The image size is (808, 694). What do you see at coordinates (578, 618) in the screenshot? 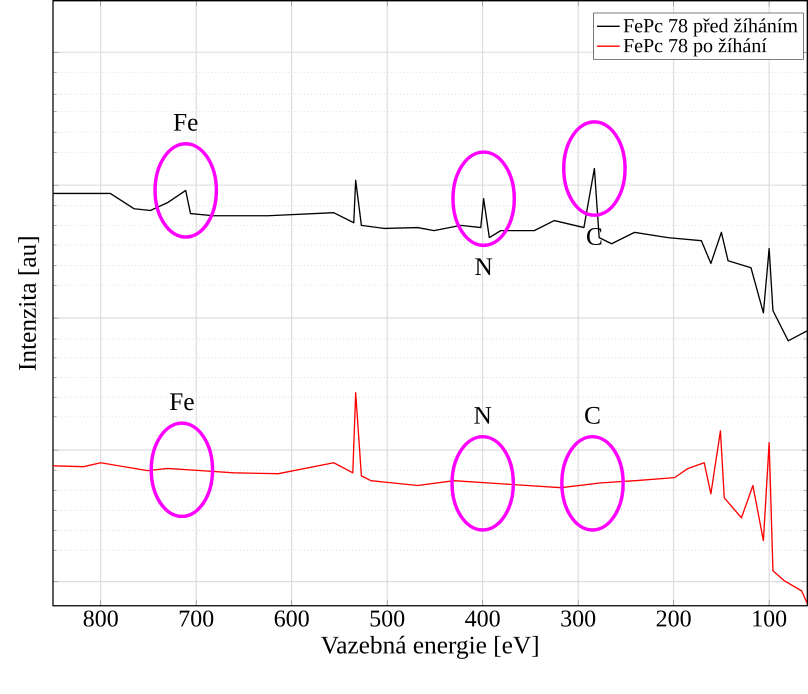
I see `x-tick-label: 300` at bounding box center [578, 618].